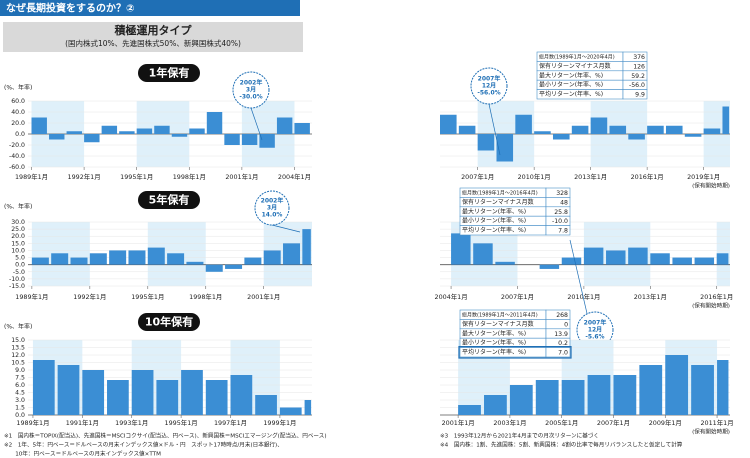 Image resolution: width=750 pixels, height=458 pixels. What do you see at coordinates (294, 176) in the screenshot?
I see `x-tick-label: 2004年1月` at bounding box center [294, 176].